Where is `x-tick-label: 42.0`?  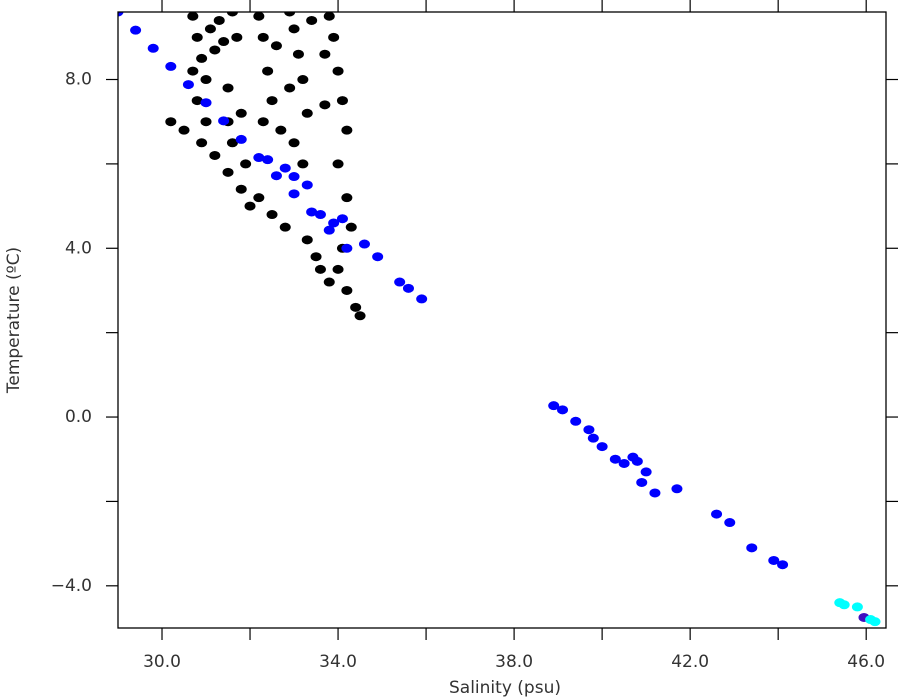
x-tick-label: 42.0 is located at coordinates (690, 662).